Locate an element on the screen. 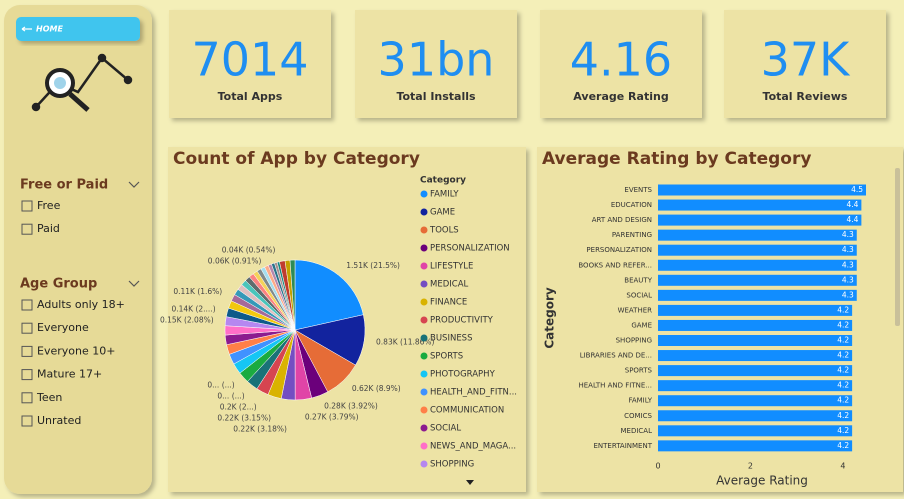 The image size is (904, 499). legend-label: PHOTOGRAPHY is located at coordinates (463, 375).